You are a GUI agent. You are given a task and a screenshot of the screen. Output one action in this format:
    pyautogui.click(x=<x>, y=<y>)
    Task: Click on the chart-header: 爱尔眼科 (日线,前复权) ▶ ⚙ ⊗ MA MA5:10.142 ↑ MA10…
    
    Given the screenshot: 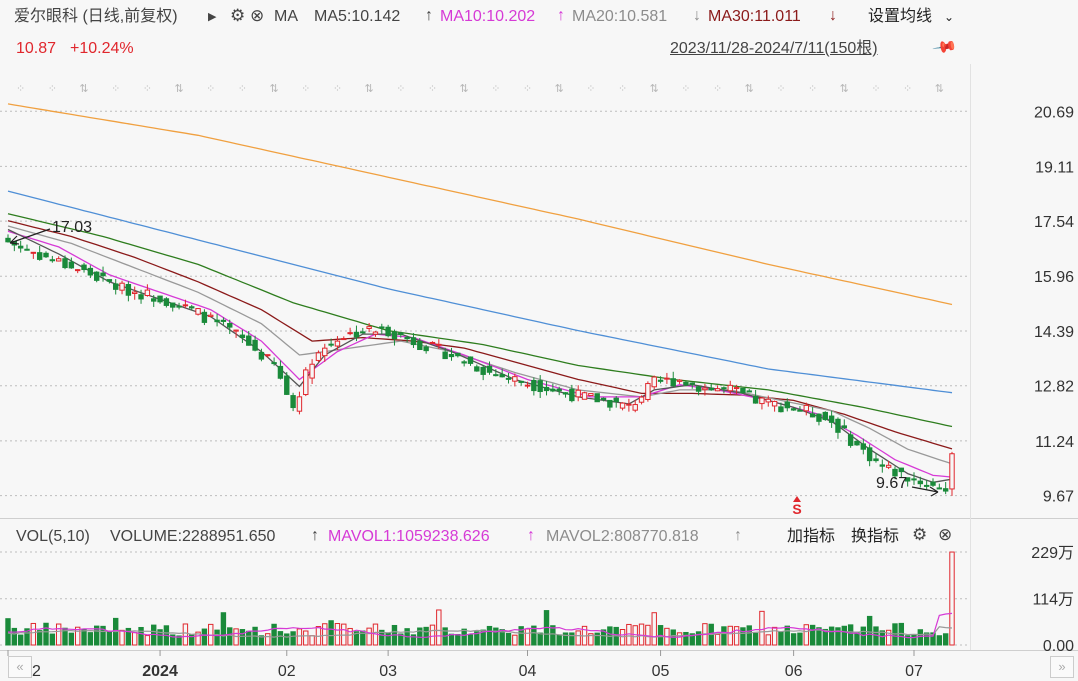 What is the action you would take?
    pyautogui.click(x=539, y=32)
    